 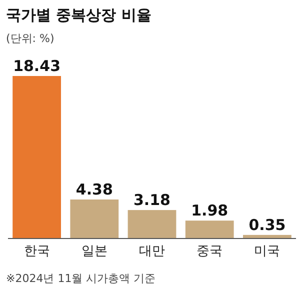 What do you see at coordinates (209, 251) in the screenshot?
I see `x-tick-label: 중국` at bounding box center [209, 251].